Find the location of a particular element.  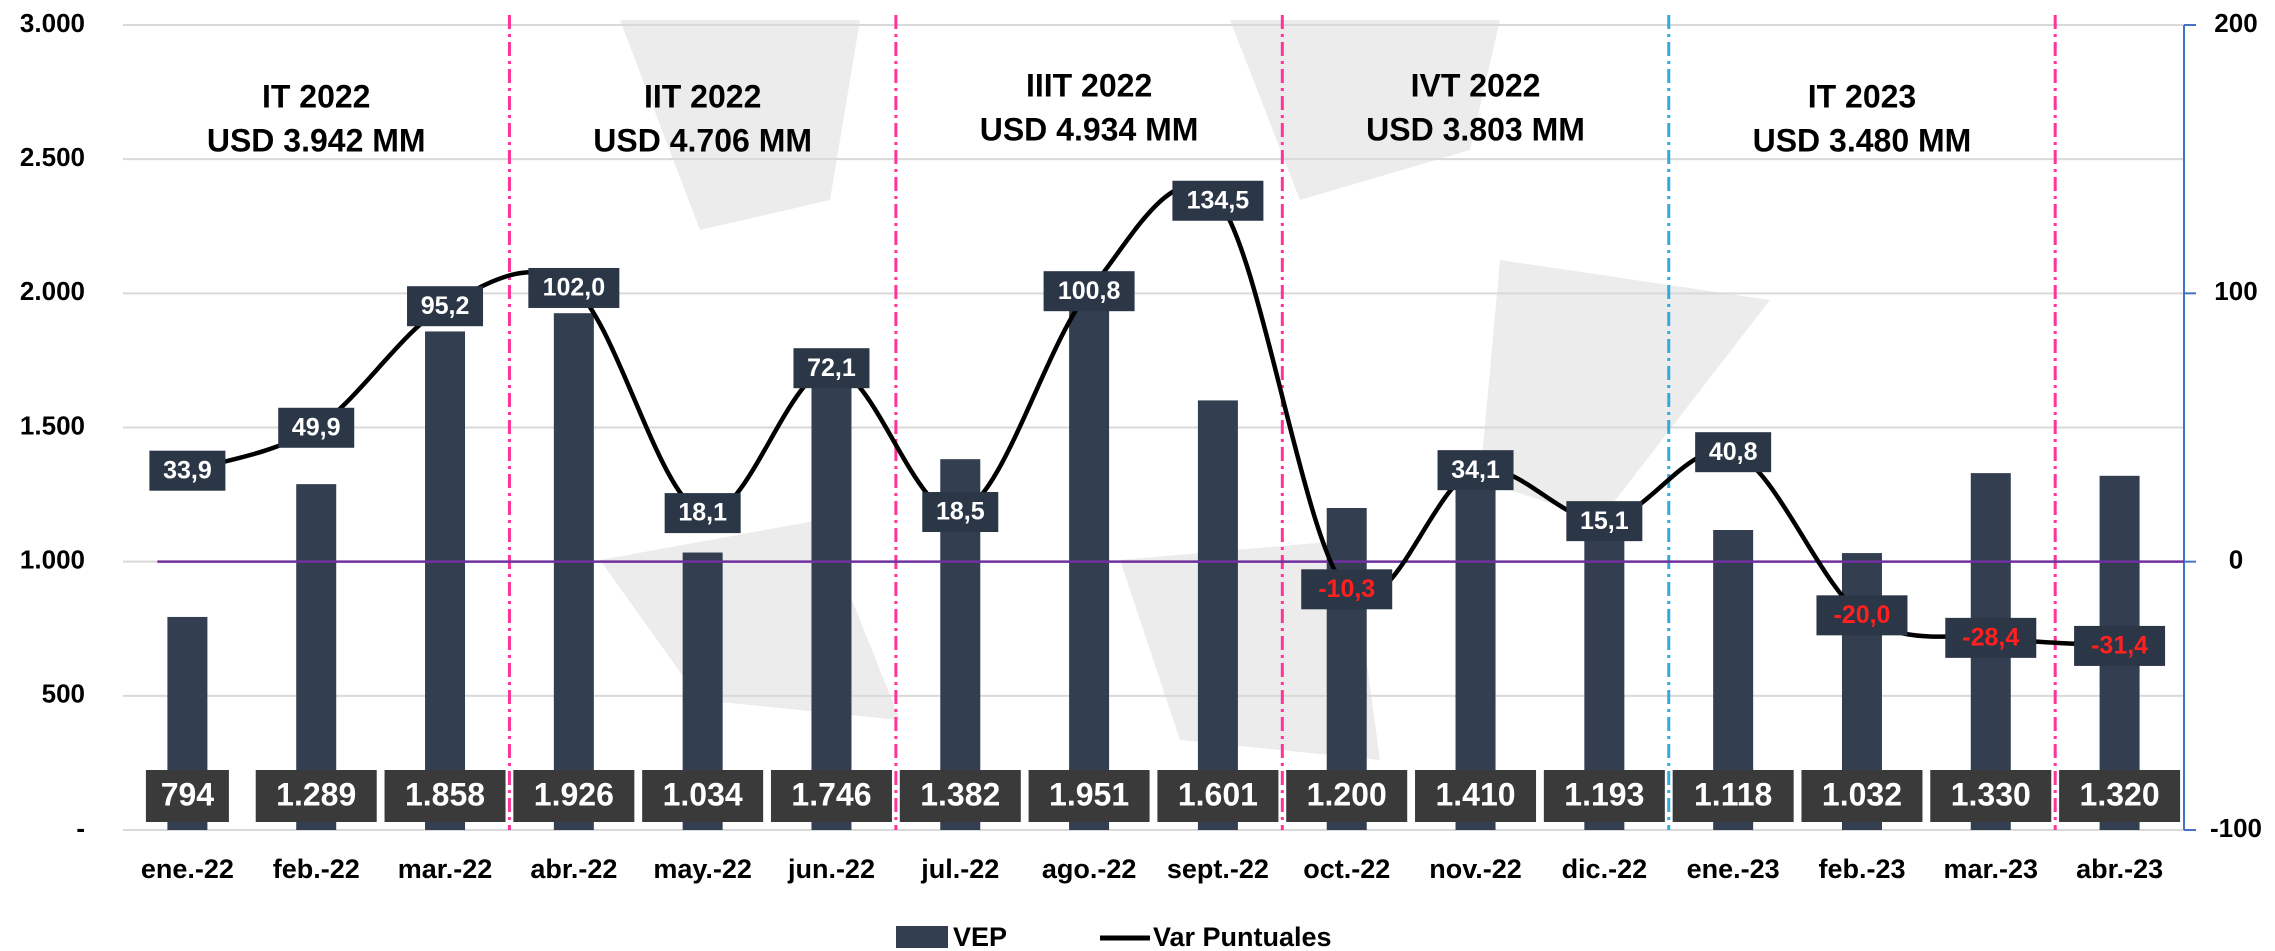

legend-swatch is located at coordinates (922, 937).